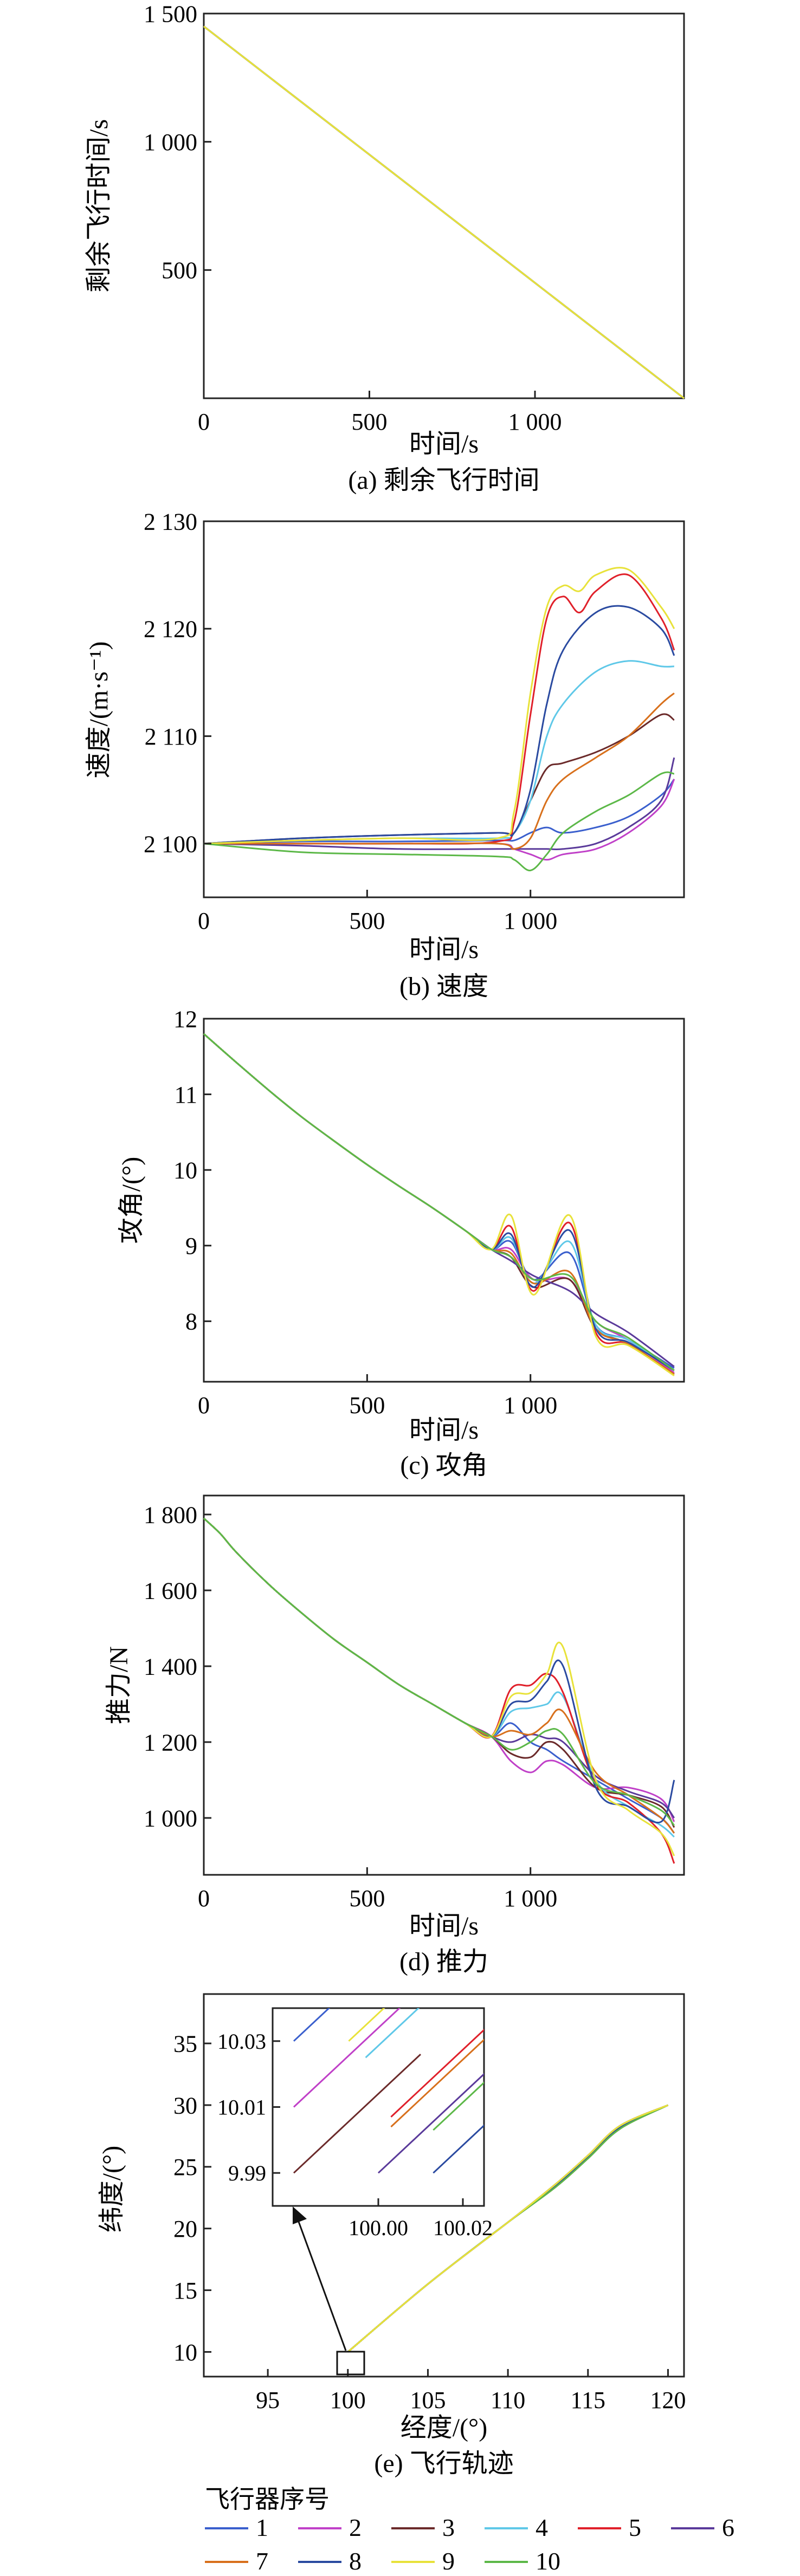 The width and height of the screenshot is (800, 2576). What do you see at coordinates (185, 1170) in the screenshot?
I see `y-tick-label: 10` at bounding box center [185, 1170].